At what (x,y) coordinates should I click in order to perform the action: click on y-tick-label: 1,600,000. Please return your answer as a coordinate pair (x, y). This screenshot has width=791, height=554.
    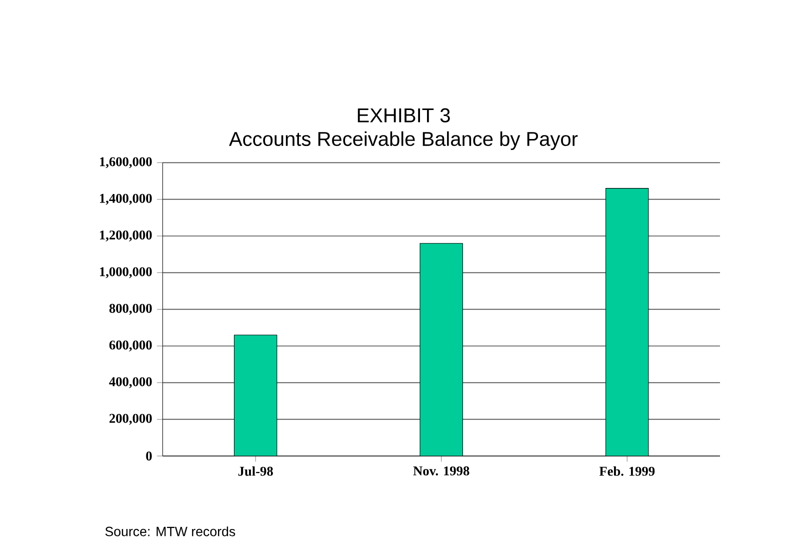
    Looking at the image, I should click on (126, 162).